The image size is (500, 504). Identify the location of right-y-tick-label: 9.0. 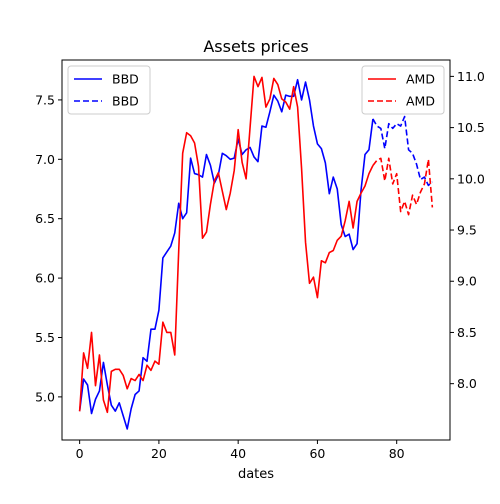
(467, 281).